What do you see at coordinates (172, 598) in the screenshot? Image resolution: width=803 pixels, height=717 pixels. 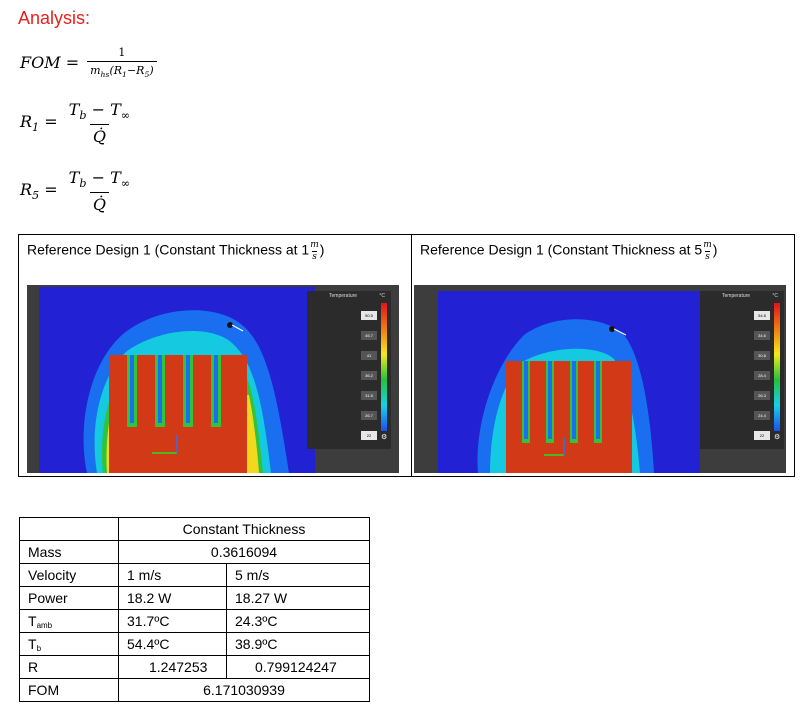 I see `cell-value: 18.2 W` at bounding box center [172, 598].